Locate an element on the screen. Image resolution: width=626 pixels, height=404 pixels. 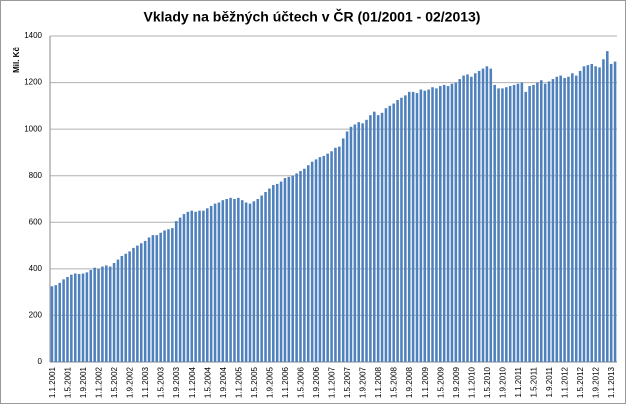
x-tick-label: 1.9.2001 is located at coordinates (83, 382).